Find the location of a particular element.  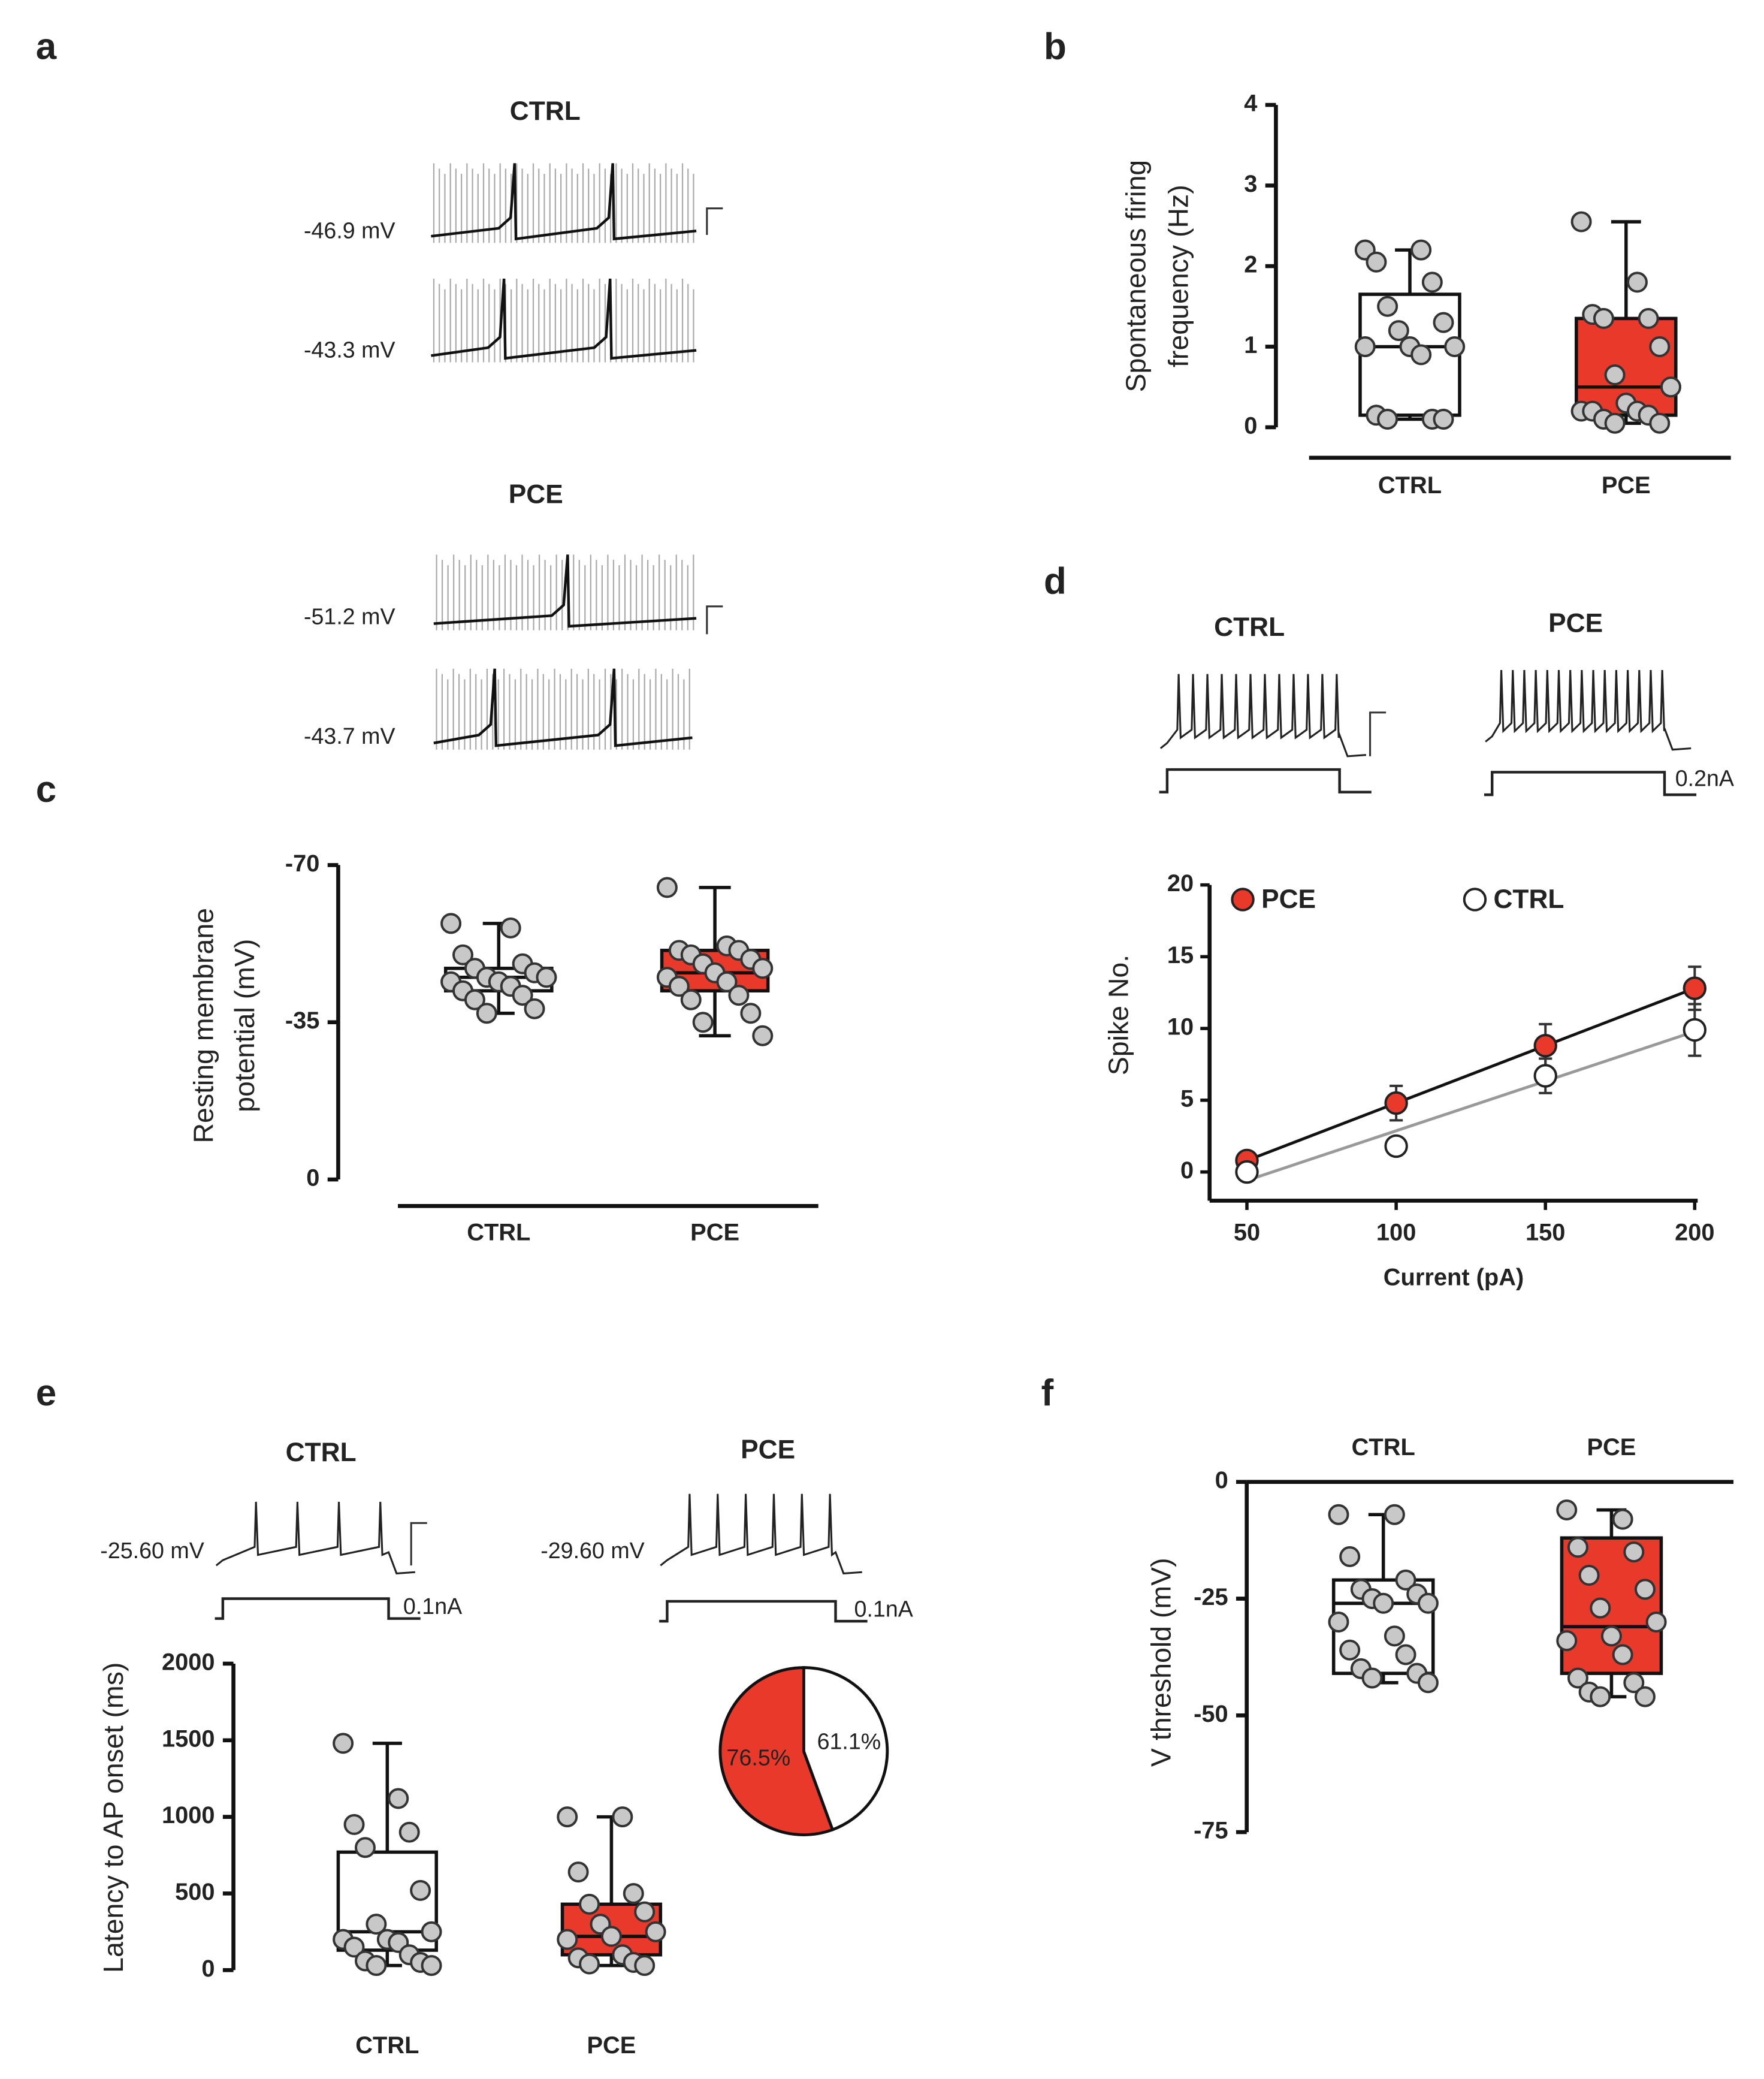

y-tick-label: 2000 is located at coordinates (188, 1662).